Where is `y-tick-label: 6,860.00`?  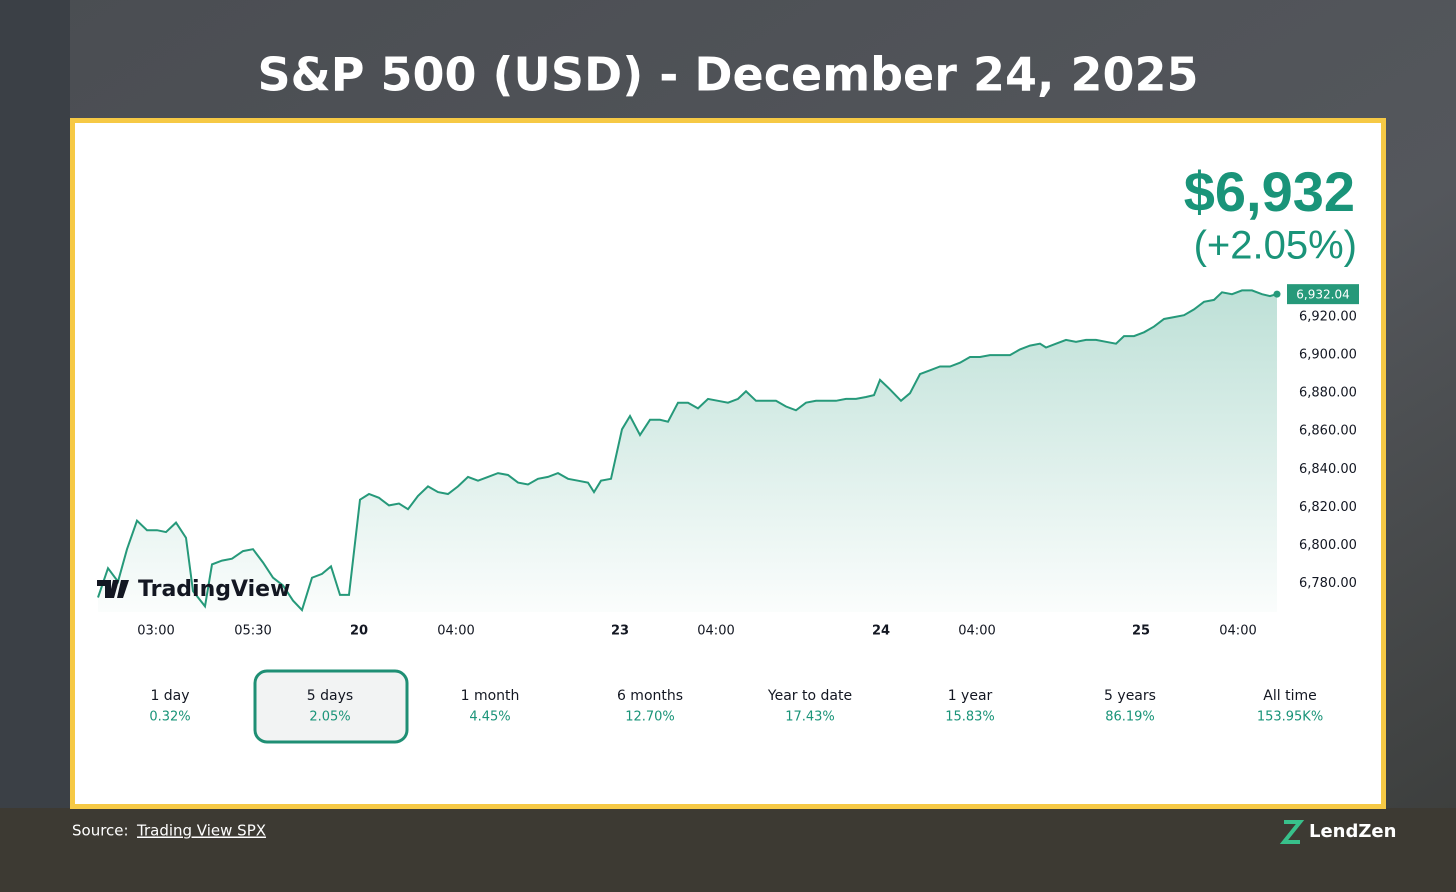 y-tick-label: 6,860.00 is located at coordinates (1328, 431).